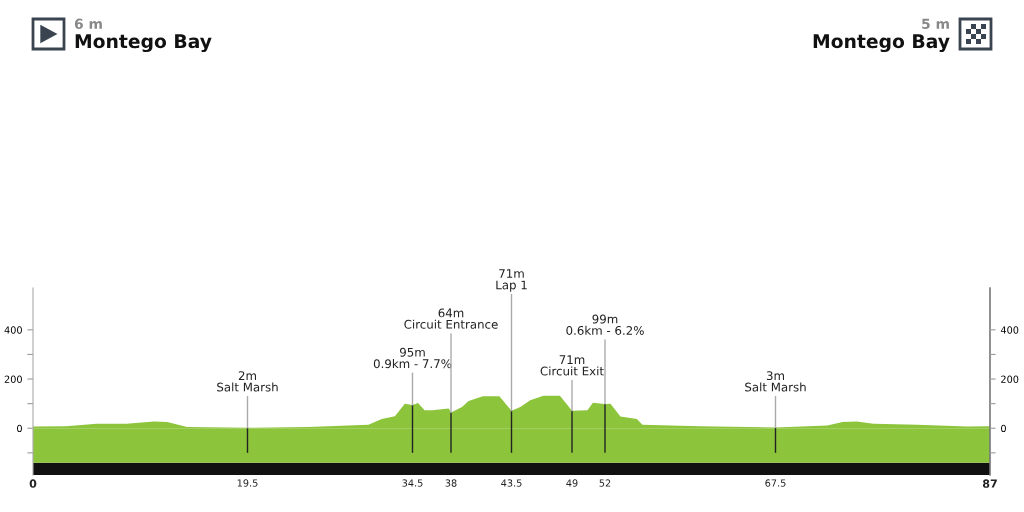  I want to click on y2-tick-label: 200, so click(1010, 379).